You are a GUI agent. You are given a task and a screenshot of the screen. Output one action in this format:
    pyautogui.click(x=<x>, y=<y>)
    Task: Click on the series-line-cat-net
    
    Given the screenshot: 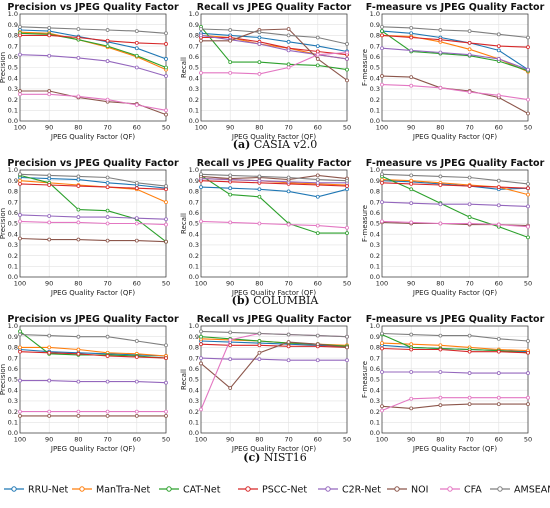 What is the action you would take?
    pyautogui.click(x=93, y=208)
    